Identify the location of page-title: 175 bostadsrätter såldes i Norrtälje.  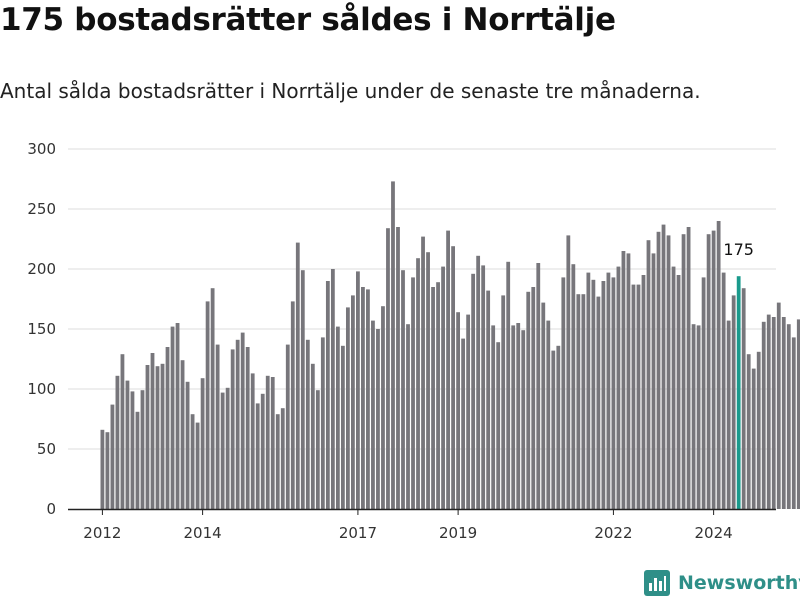
(308, 20).